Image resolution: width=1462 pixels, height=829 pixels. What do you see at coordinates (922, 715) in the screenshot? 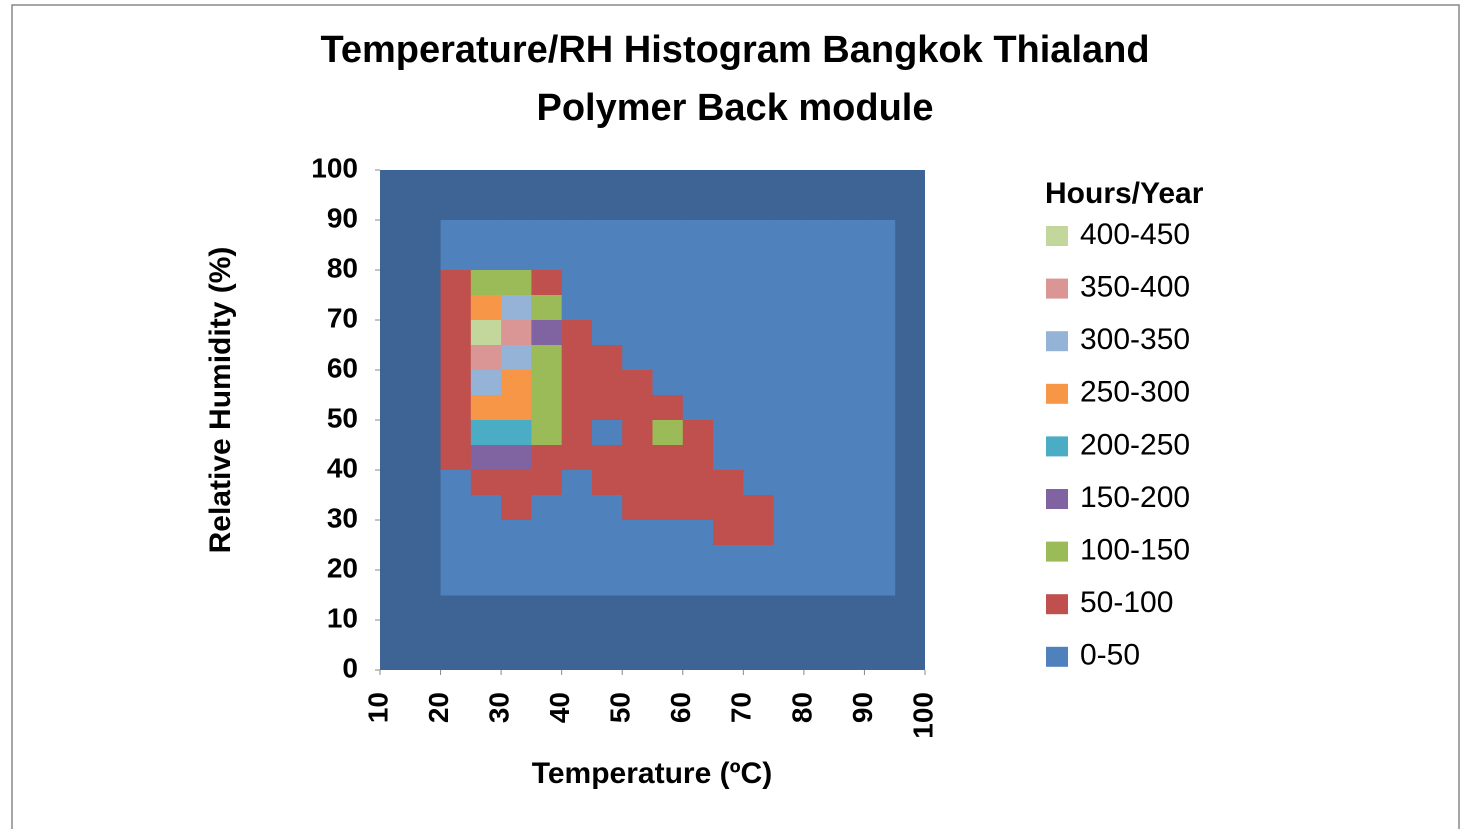
I see `x-tick-label: 100` at bounding box center [922, 715].